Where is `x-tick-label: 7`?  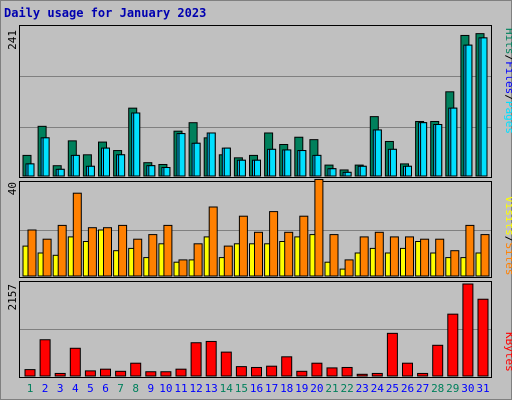 x-tick-label: 7 is located at coordinates (120, 388).